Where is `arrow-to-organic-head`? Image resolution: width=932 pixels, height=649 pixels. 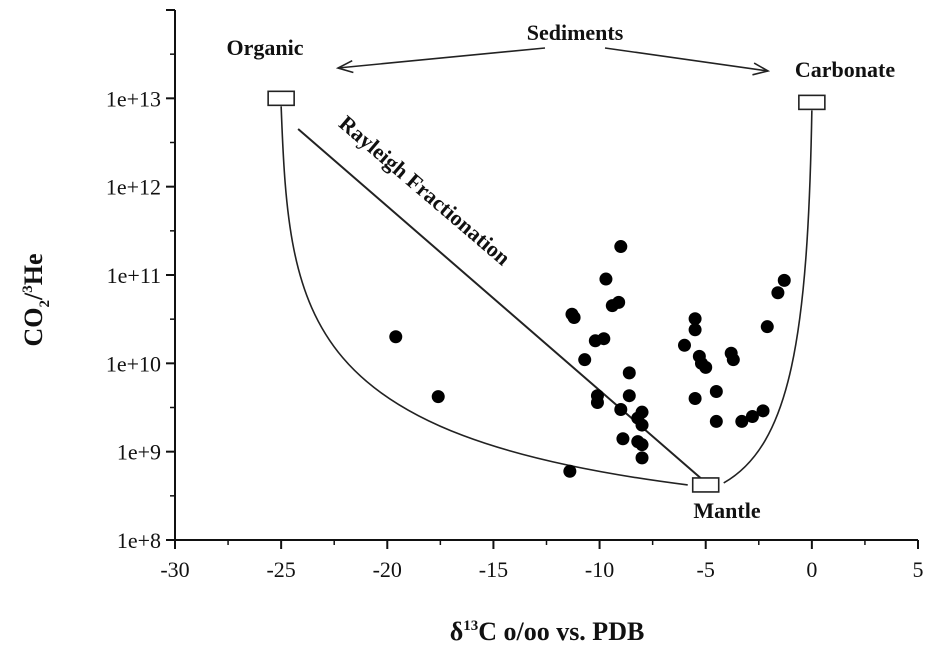 arrow-to-organic-head is located at coordinates (344, 66).